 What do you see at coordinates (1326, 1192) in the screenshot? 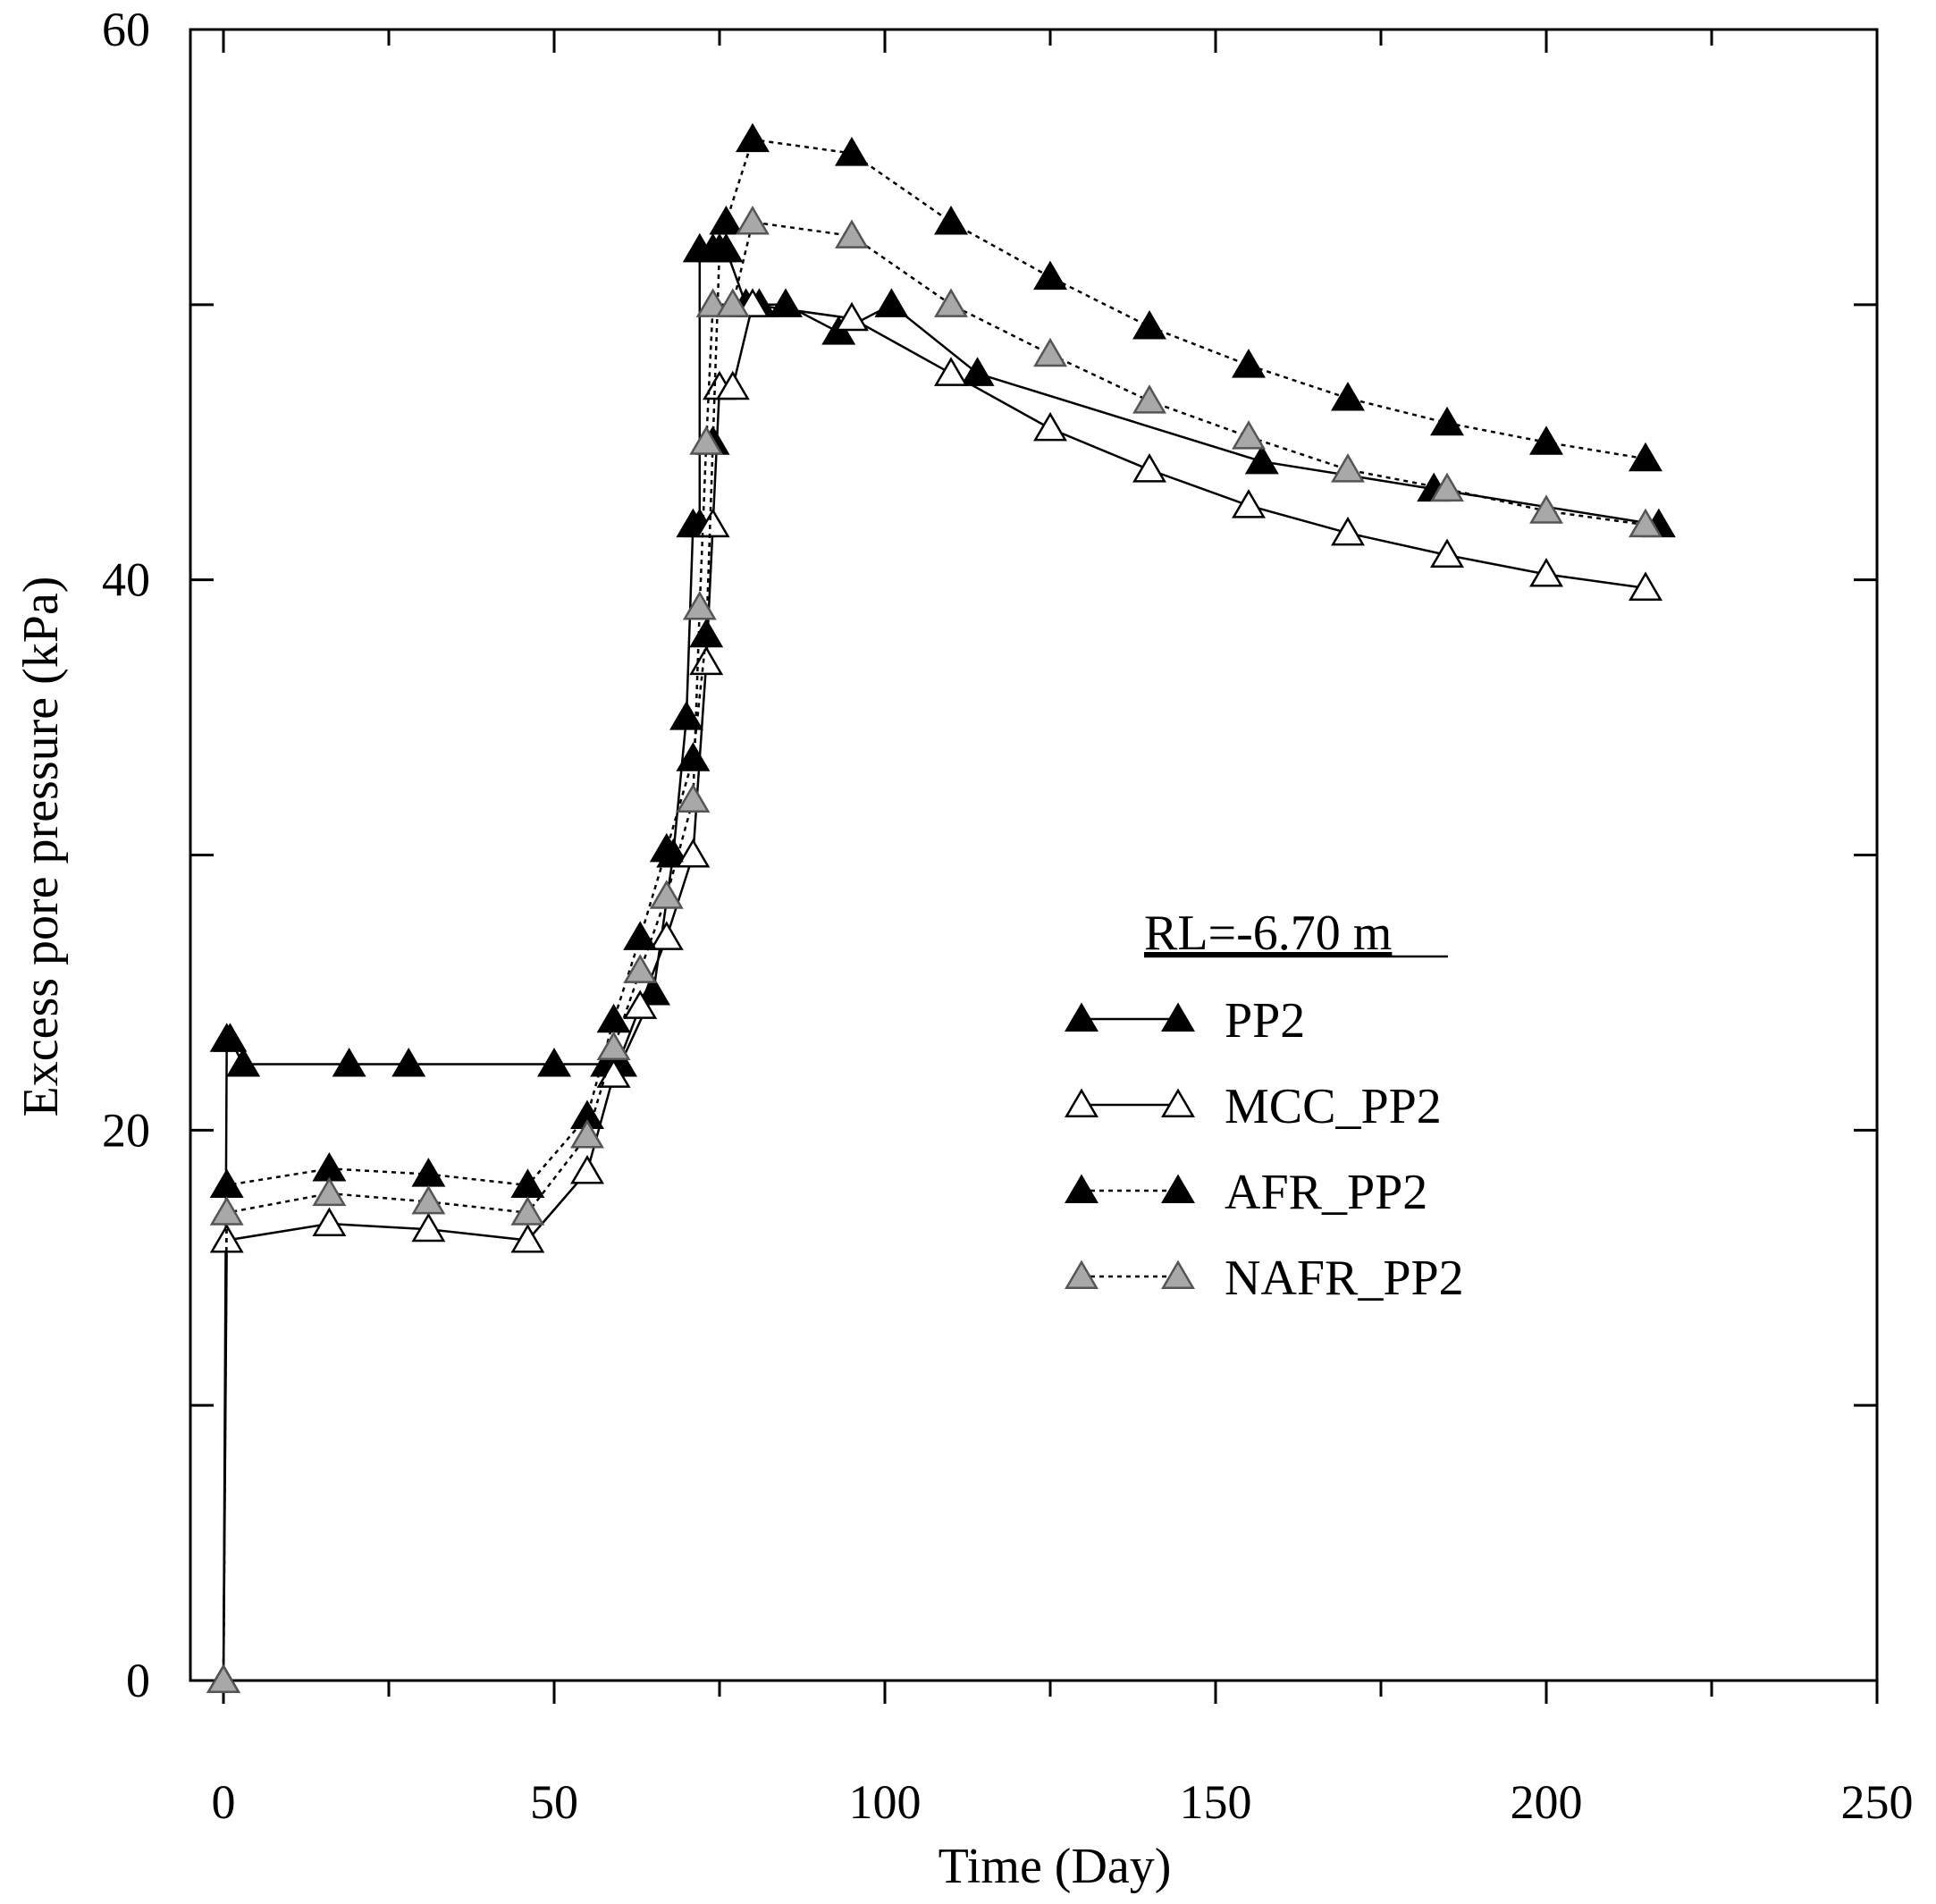
I see `legend-label: AFR_PP2` at bounding box center [1326, 1192].